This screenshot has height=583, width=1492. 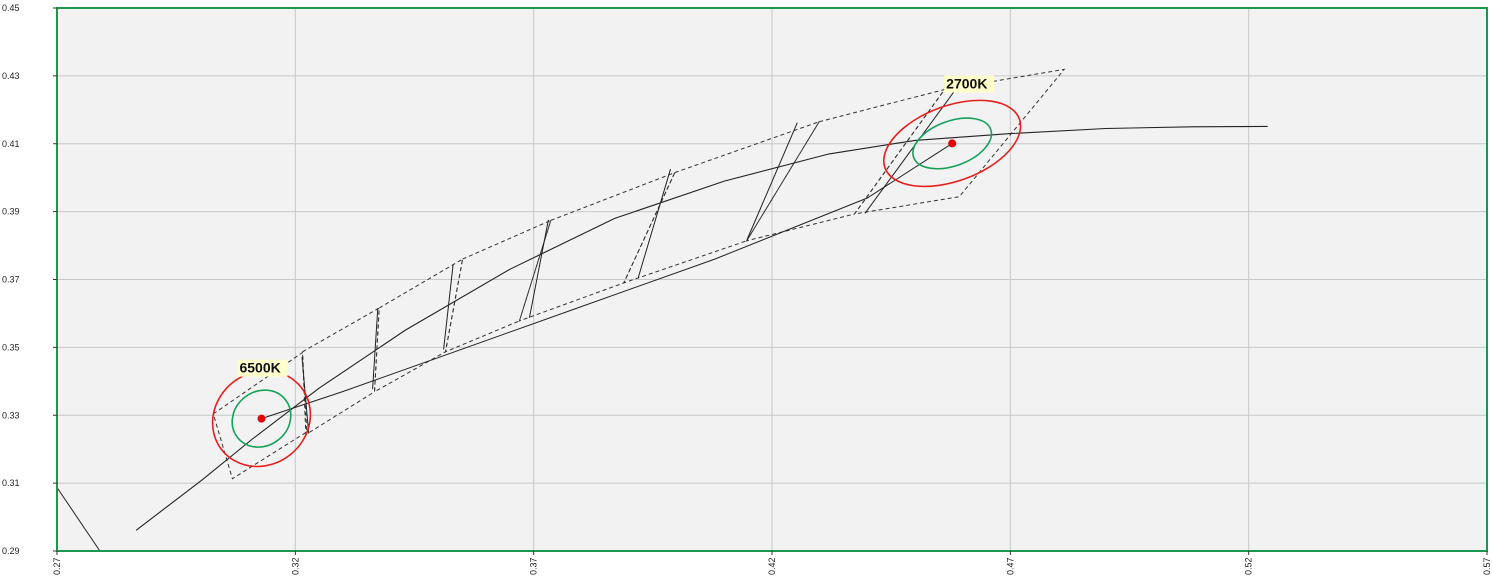 I want to click on y-tick-label: 0.29, so click(x=11, y=551).